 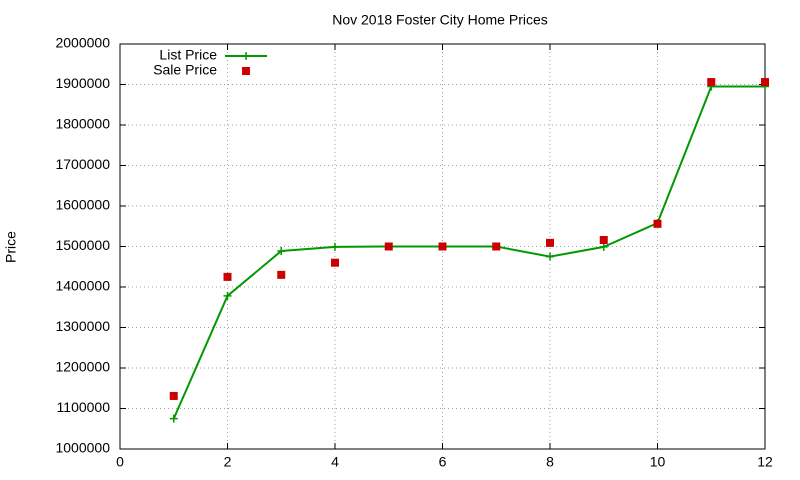 What do you see at coordinates (550, 462) in the screenshot?
I see `x-tick-label: 8` at bounding box center [550, 462].